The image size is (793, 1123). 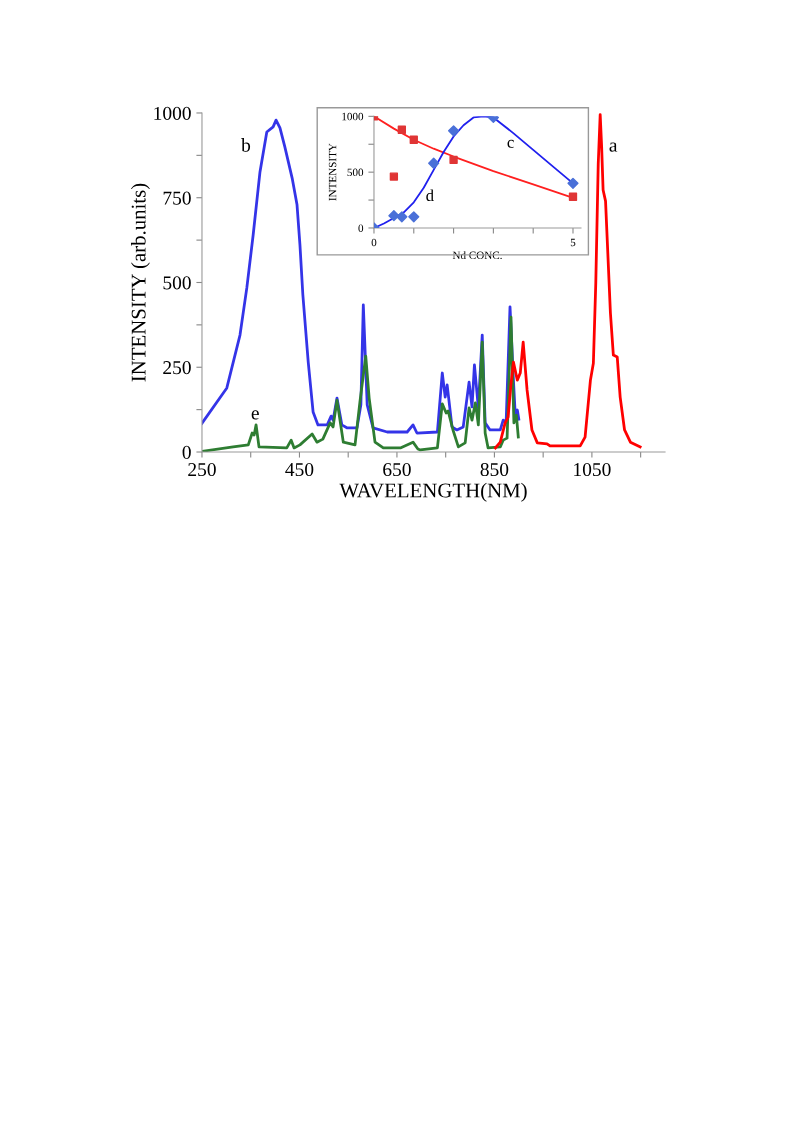 I want to click on x-tick-label: 250, so click(x=202, y=469).